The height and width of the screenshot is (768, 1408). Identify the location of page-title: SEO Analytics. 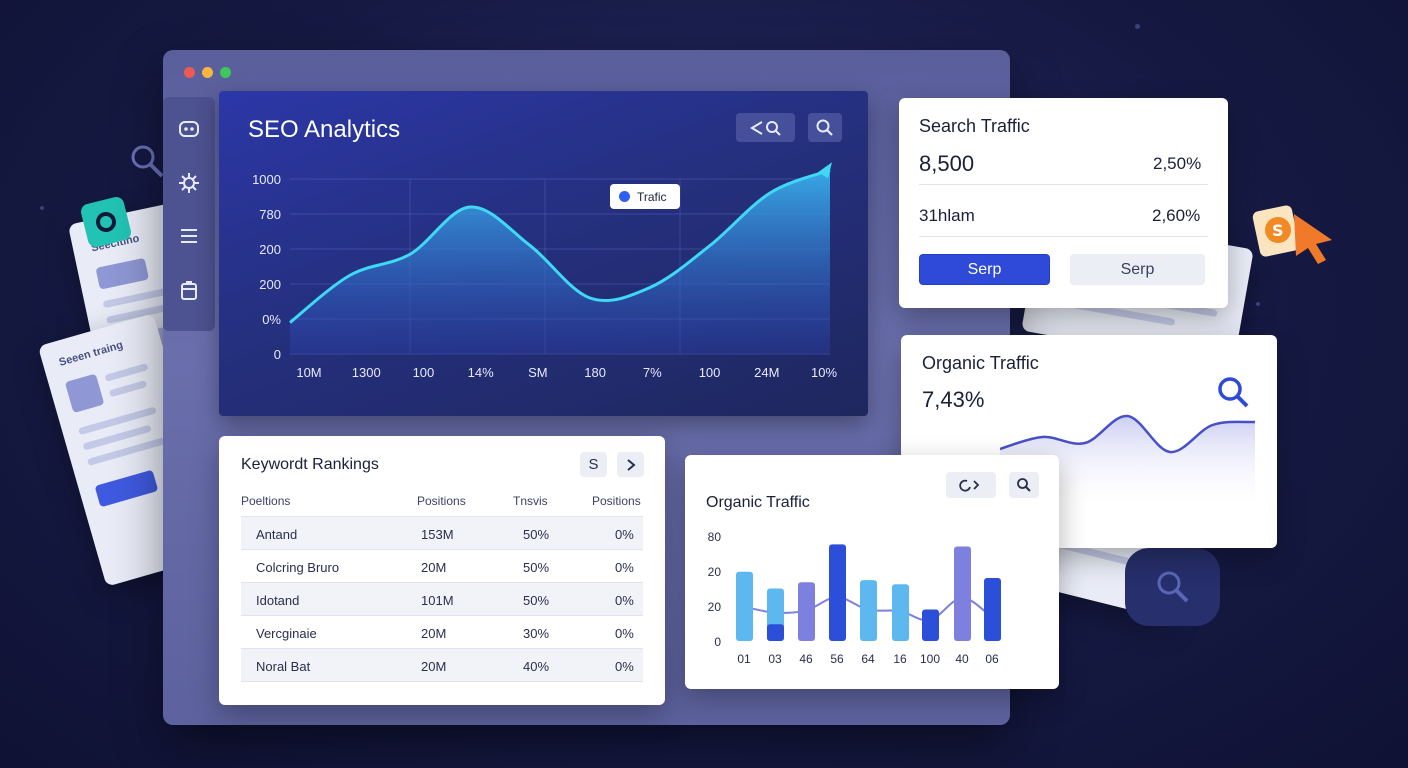
(324, 129).